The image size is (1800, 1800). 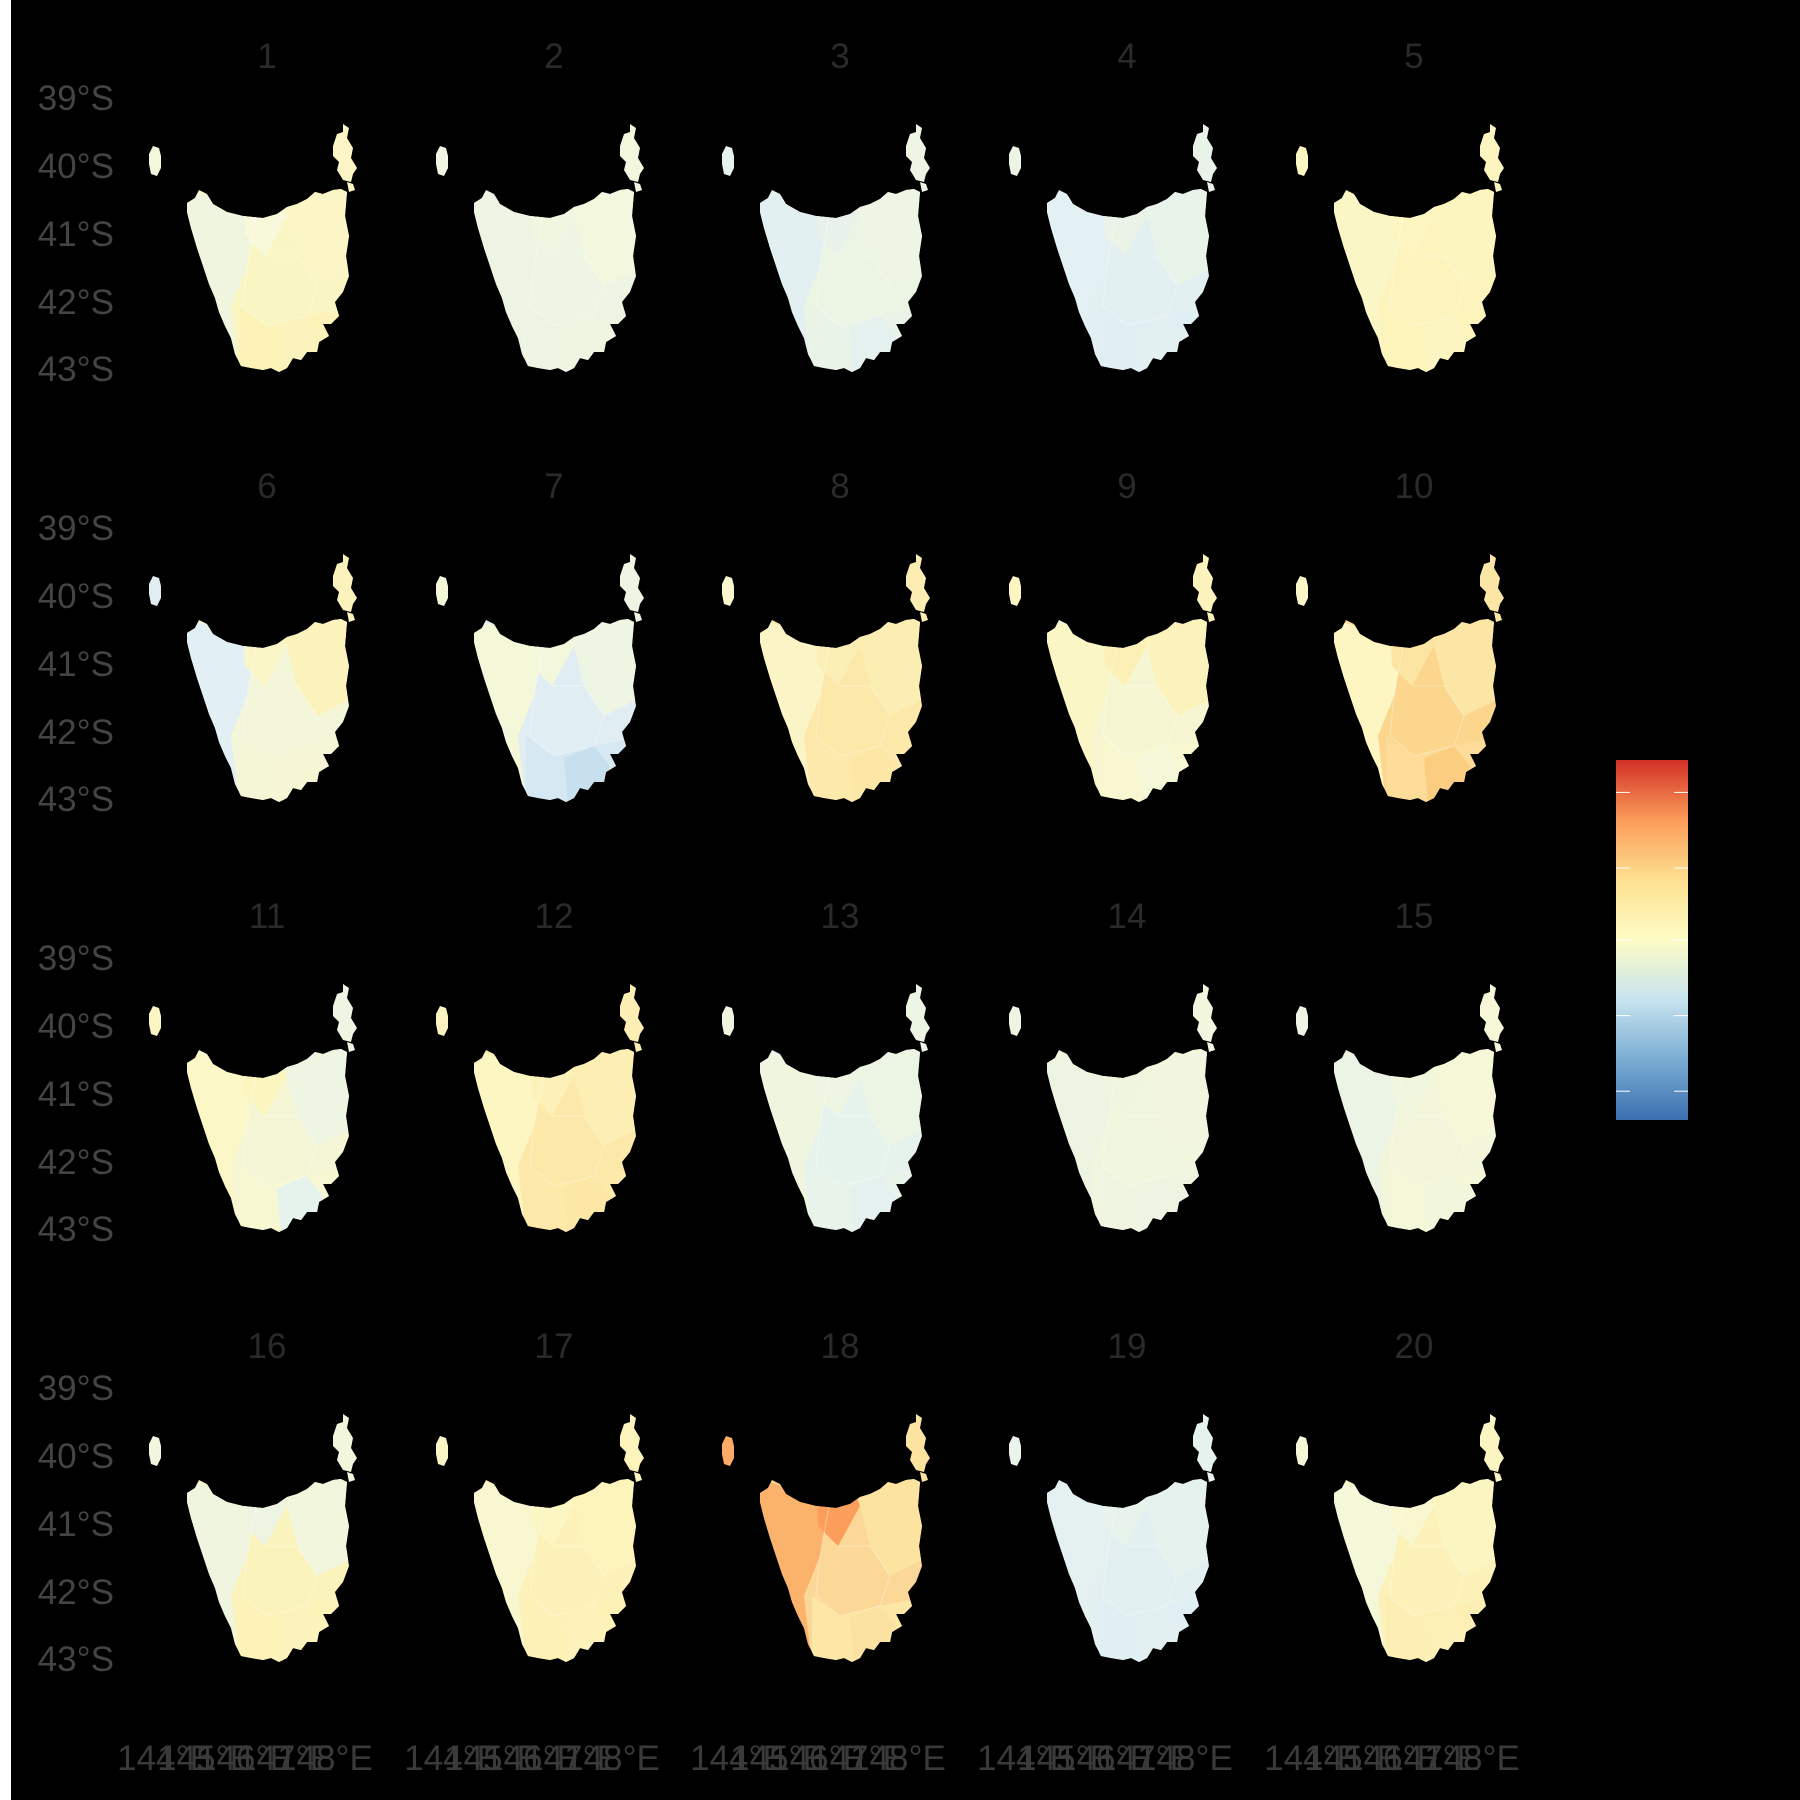 What do you see at coordinates (1652, 940) in the screenshot?
I see `color-legend` at bounding box center [1652, 940].